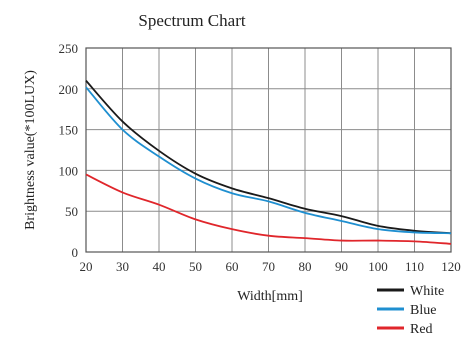 Image resolution: width=471 pixels, height=341 pixels. What do you see at coordinates (69, 130) in the screenshot?
I see `y-tick-label: 150` at bounding box center [69, 130].